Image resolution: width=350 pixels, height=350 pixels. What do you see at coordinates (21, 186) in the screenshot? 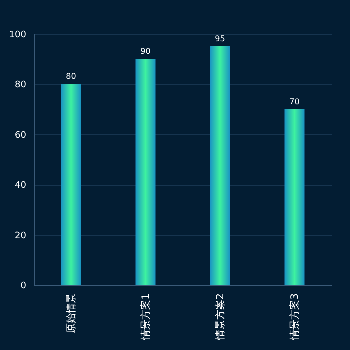
I see `y-tick-label: 40` at bounding box center [21, 186].